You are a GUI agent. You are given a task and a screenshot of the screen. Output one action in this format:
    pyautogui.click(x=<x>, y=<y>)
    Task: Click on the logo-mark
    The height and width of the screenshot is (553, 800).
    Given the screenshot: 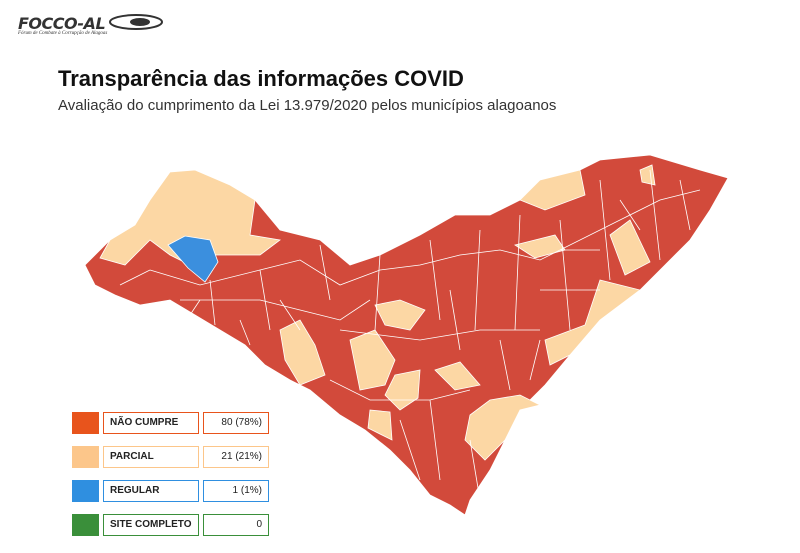 What is the action you would take?
    pyautogui.click(x=136, y=22)
    